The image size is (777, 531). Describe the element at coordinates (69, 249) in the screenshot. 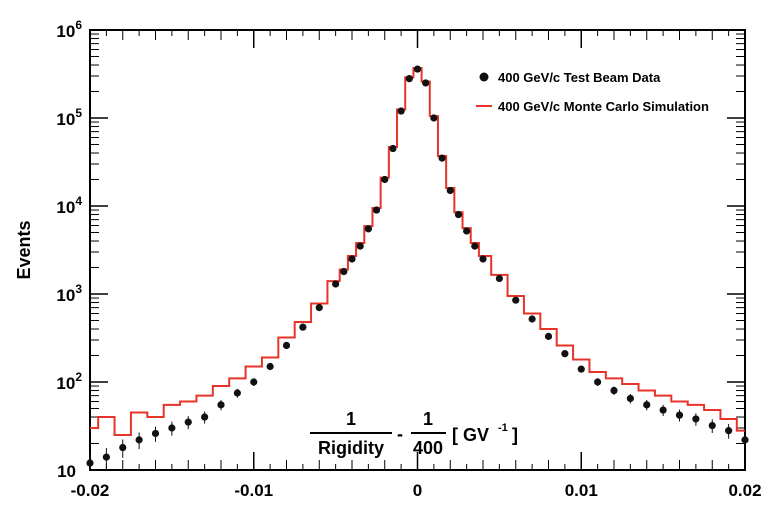

I see `y-tick-labels: 10 10² 10³ 10⁴ 10⁵ 10⁶` at that location.